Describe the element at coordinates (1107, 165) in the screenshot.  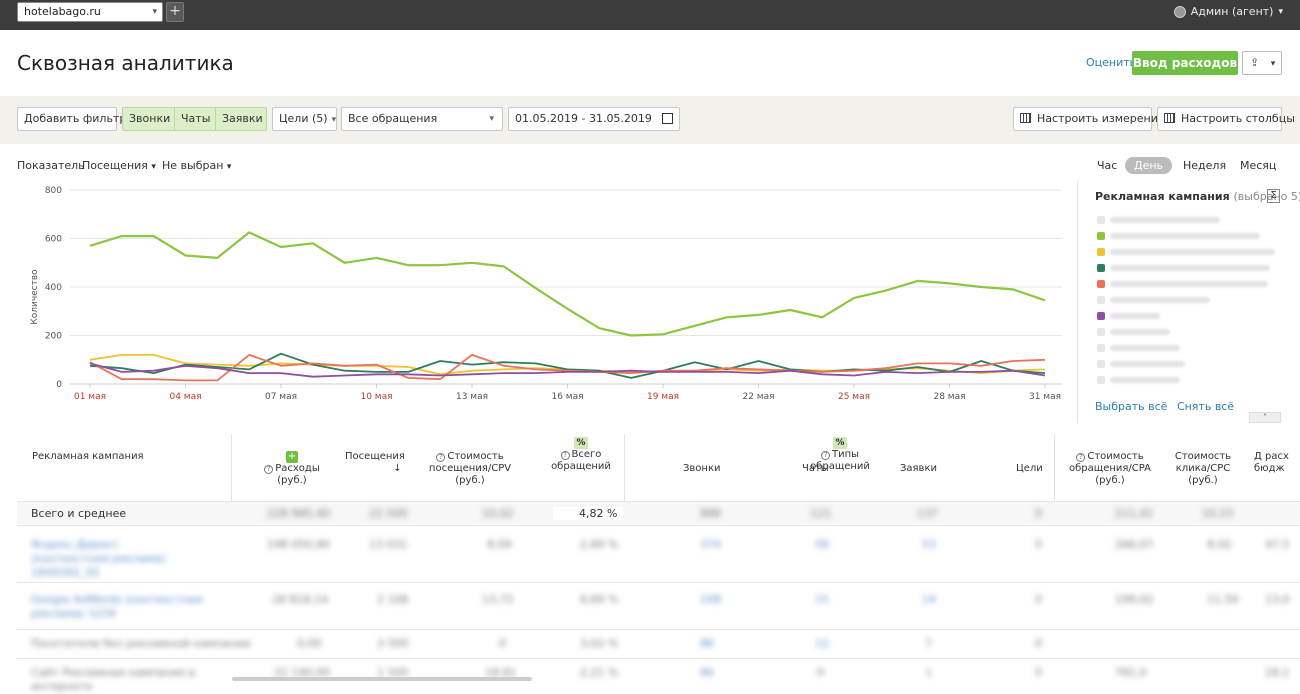
I see `period-hour: Час` at that location.